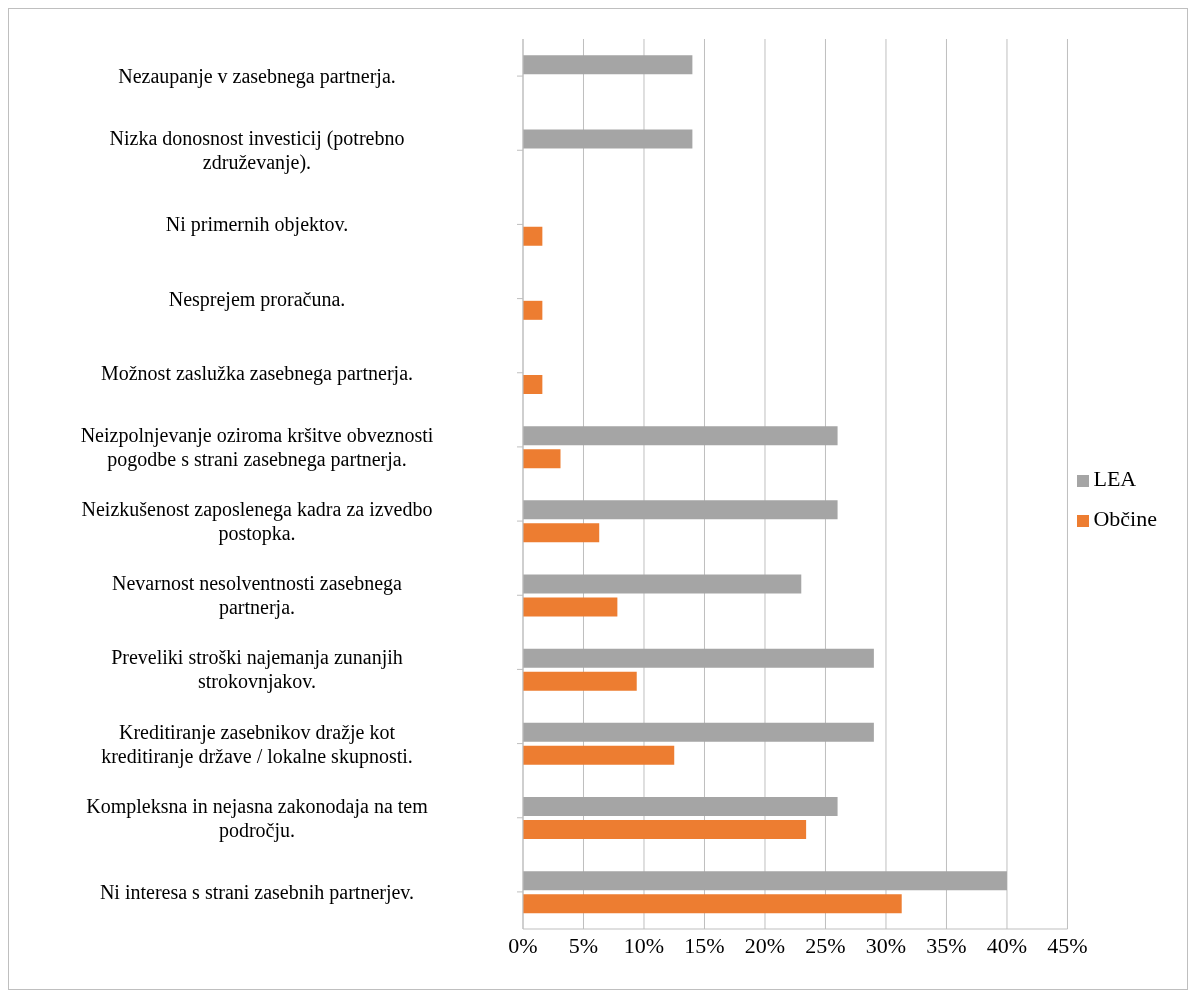 The width and height of the screenshot is (1194, 996). Describe the element at coordinates (825, 945) in the screenshot. I see `x-tick-label: 25%` at that location.